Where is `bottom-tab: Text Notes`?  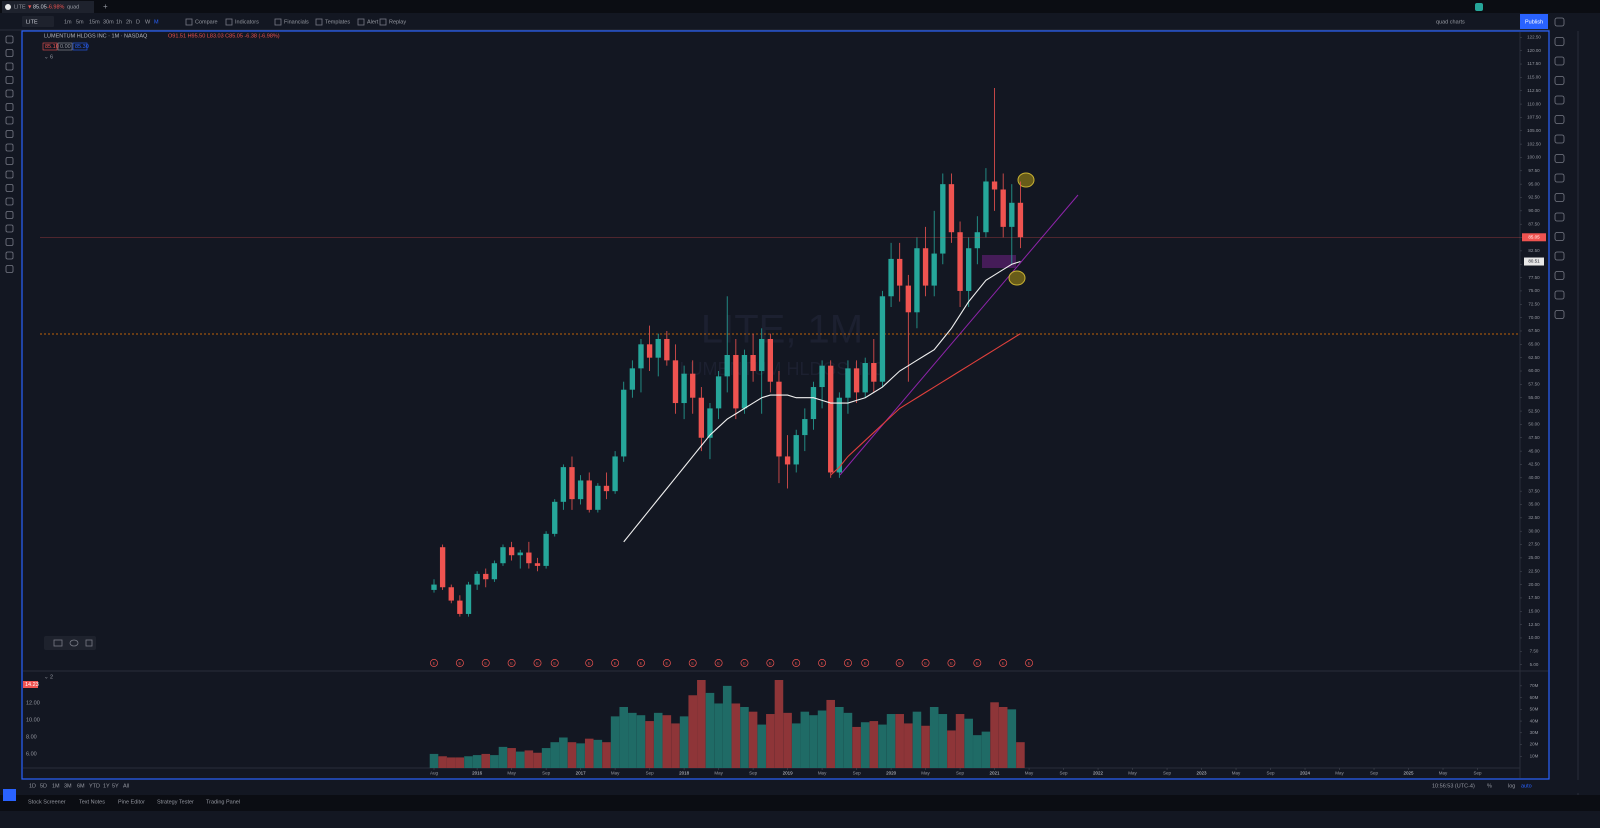 bottom-tab: Text Notes is located at coordinates (92, 802).